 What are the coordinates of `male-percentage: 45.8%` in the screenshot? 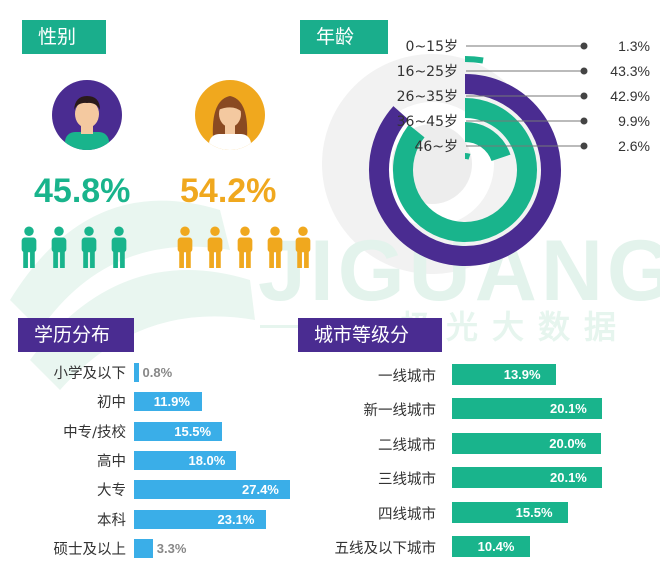 It's located at (82, 191).